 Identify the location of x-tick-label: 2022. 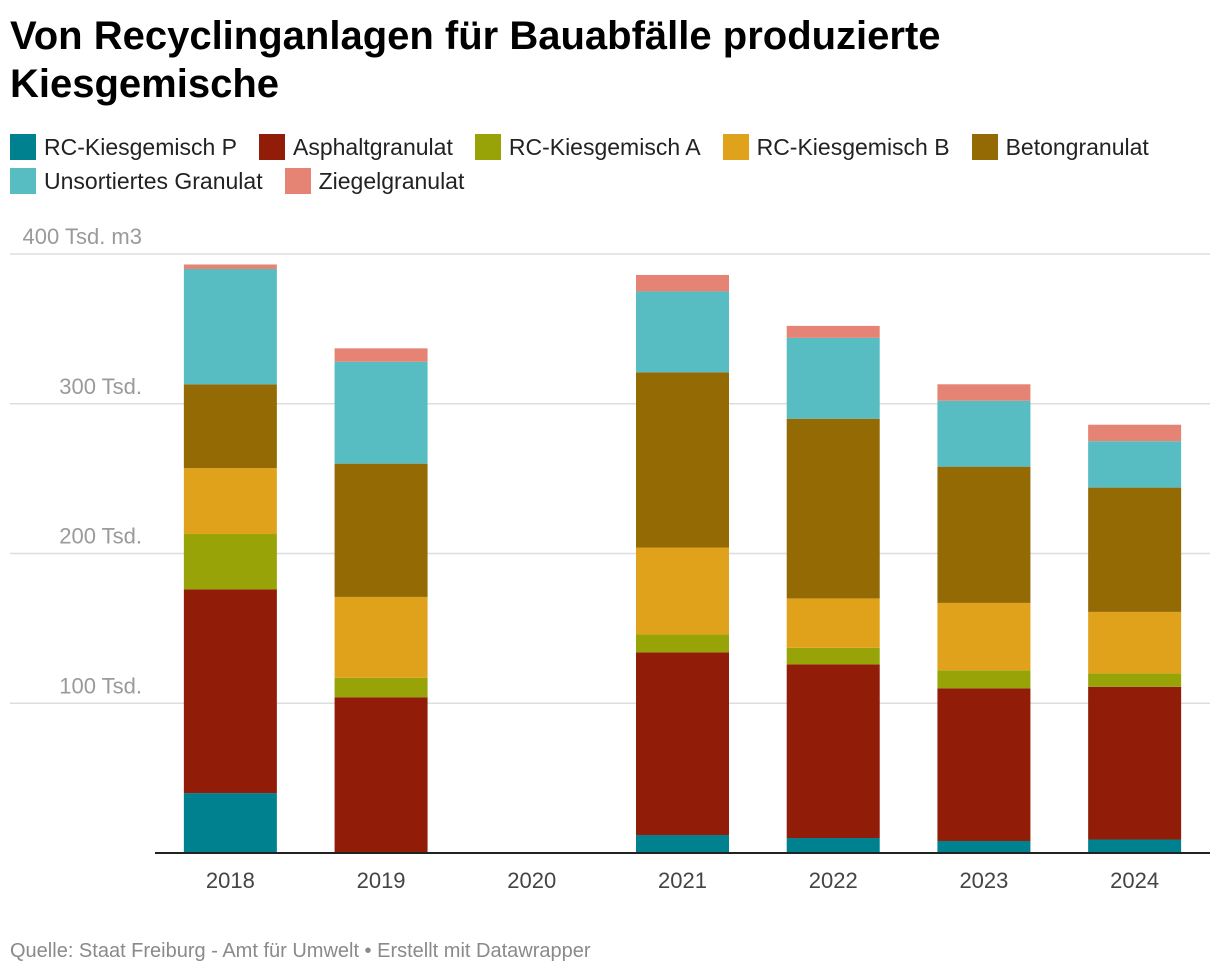
(833, 880).